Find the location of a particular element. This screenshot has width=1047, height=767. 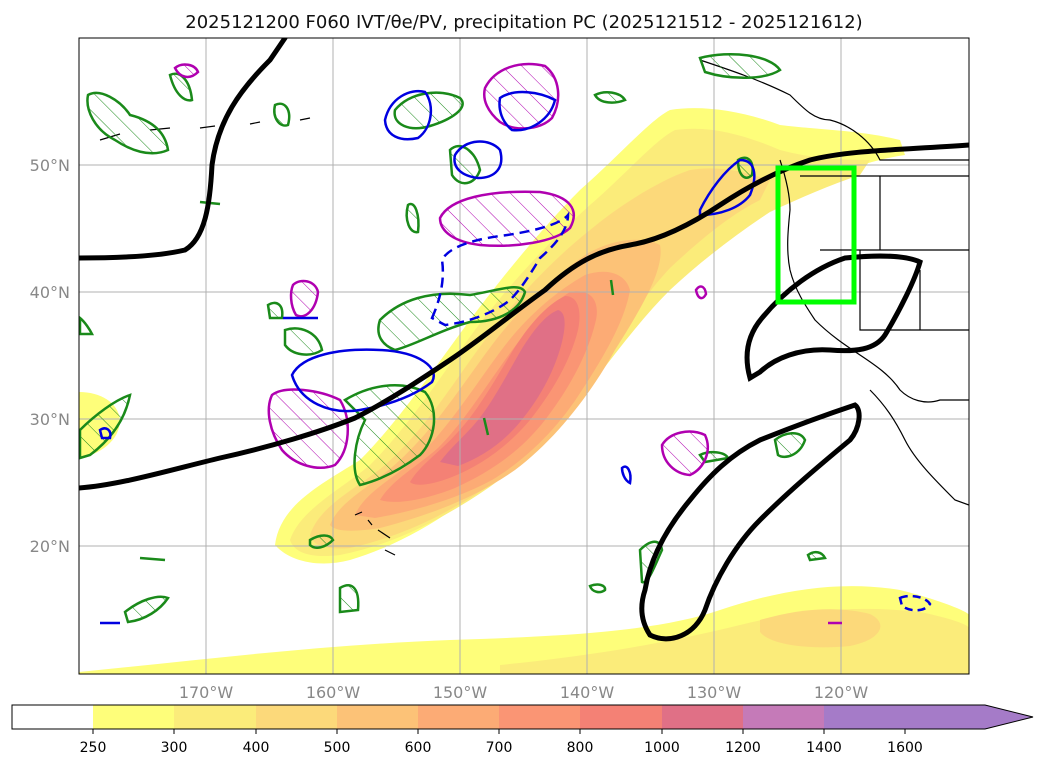

colorbar-label: 1200 is located at coordinates (743, 748).